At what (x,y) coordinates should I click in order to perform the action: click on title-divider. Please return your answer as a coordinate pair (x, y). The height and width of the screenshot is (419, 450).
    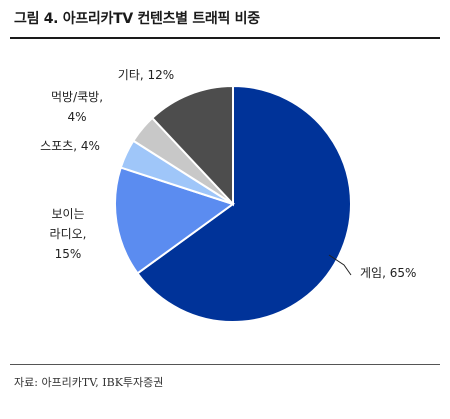
    Looking at the image, I should click on (225, 38).